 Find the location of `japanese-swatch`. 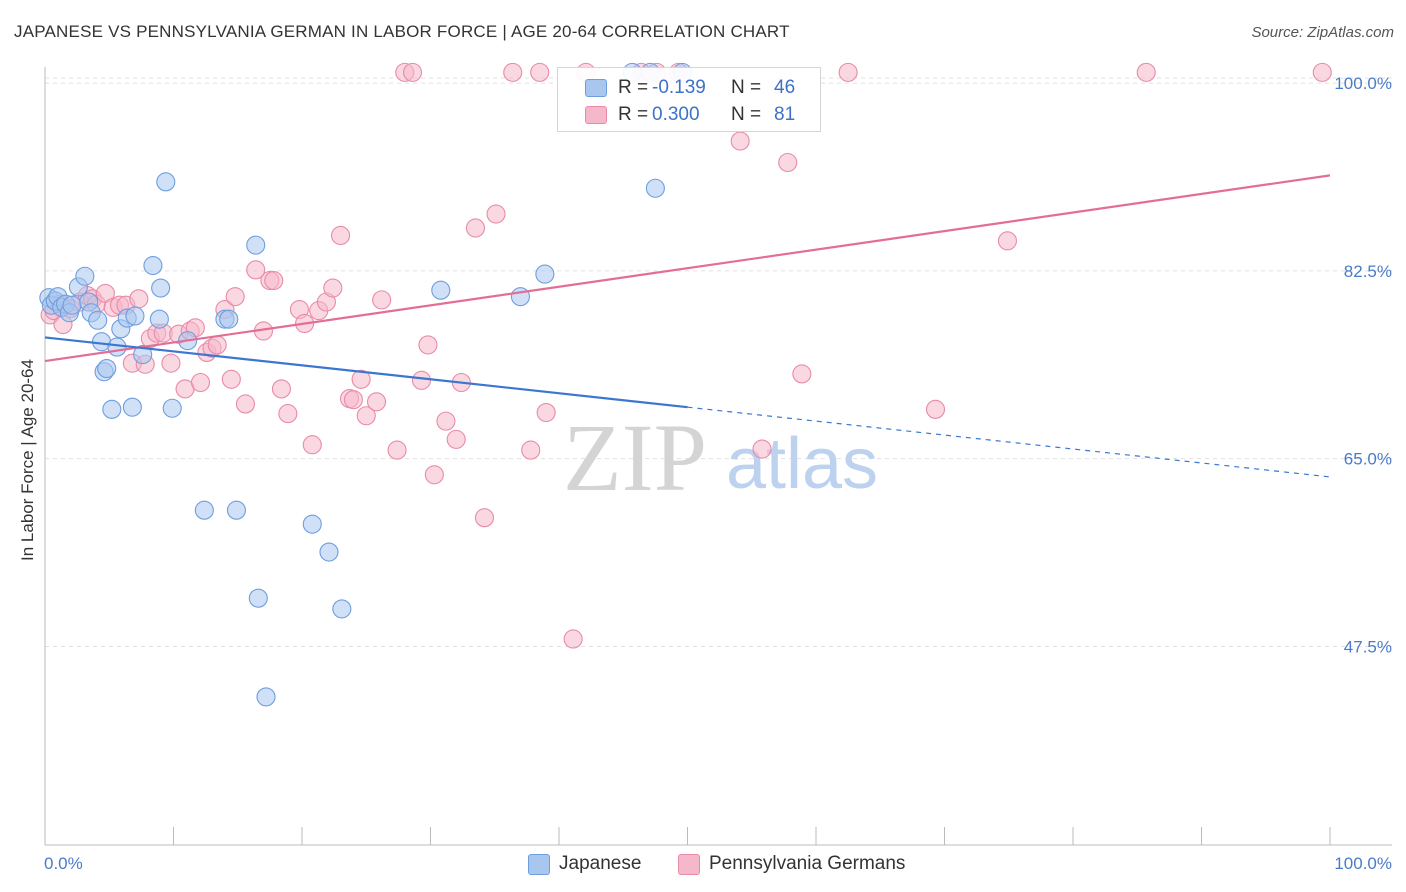

japanese-swatch is located at coordinates (596, 88).